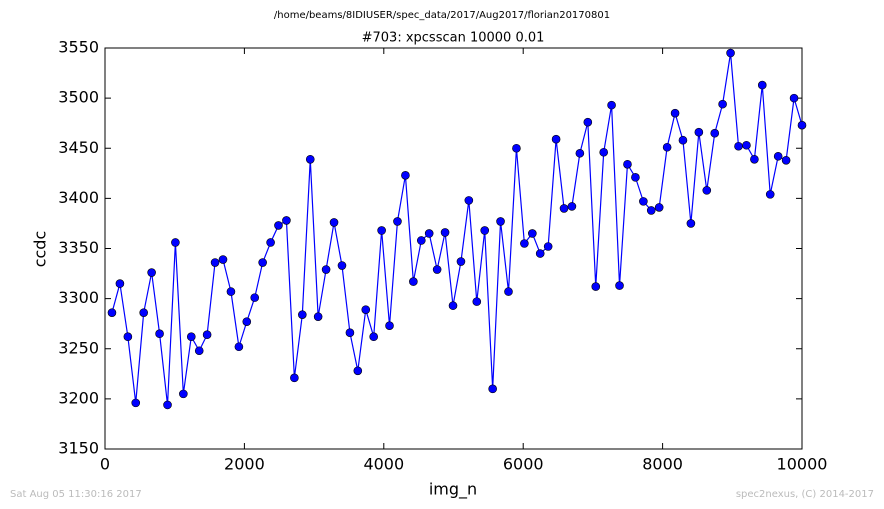 This screenshot has width=884, height=509. Describe the element at coordinates (383, 464) in the screenshot. I see `x-tick-label: 4000` at that location.